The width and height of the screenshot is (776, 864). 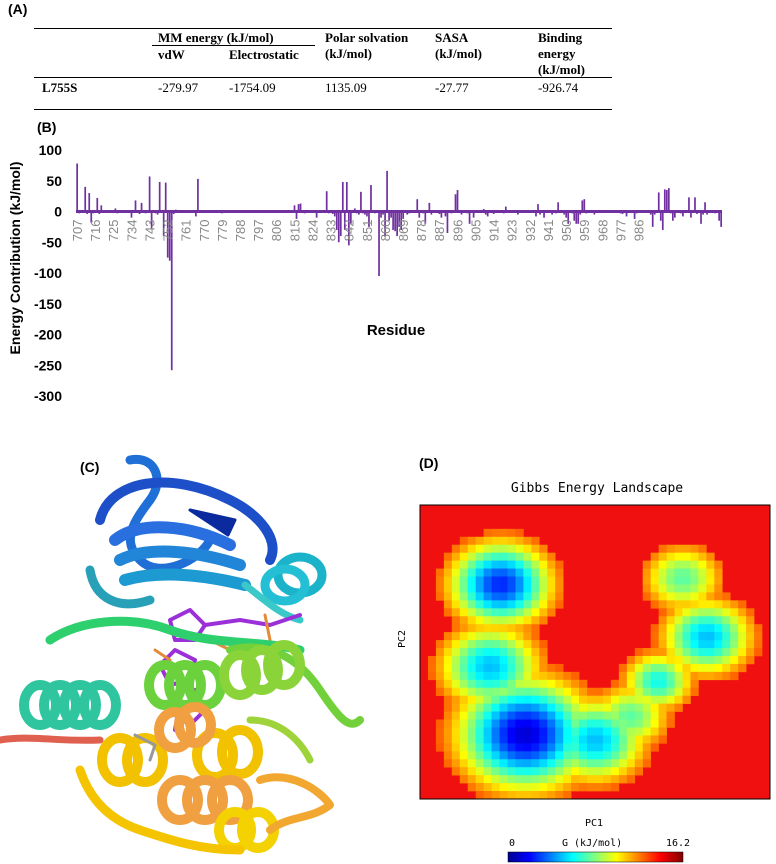 I want to click on panel-label-d: (D), so click(x=429, y=463).